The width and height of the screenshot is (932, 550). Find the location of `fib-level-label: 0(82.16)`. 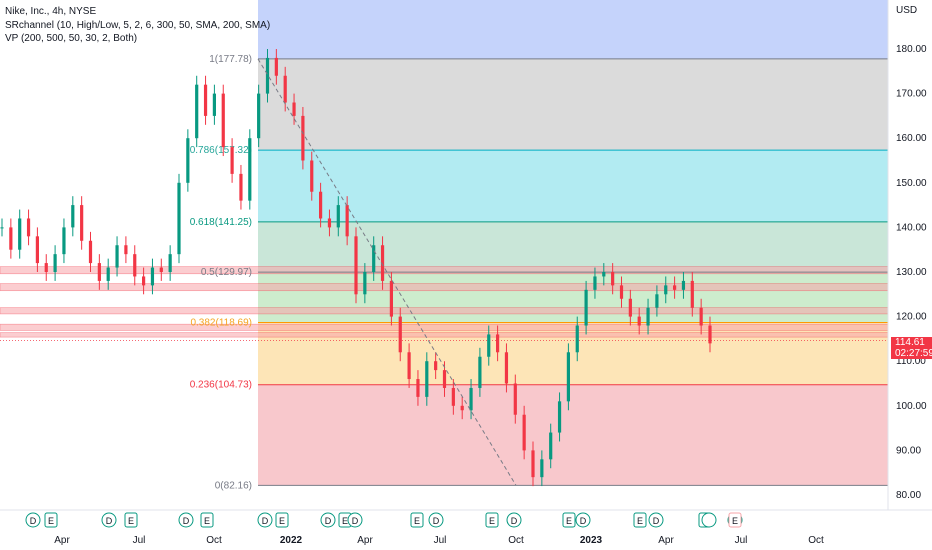

fib-level-label: 0(82.16) is located at coordinates (233, 485).